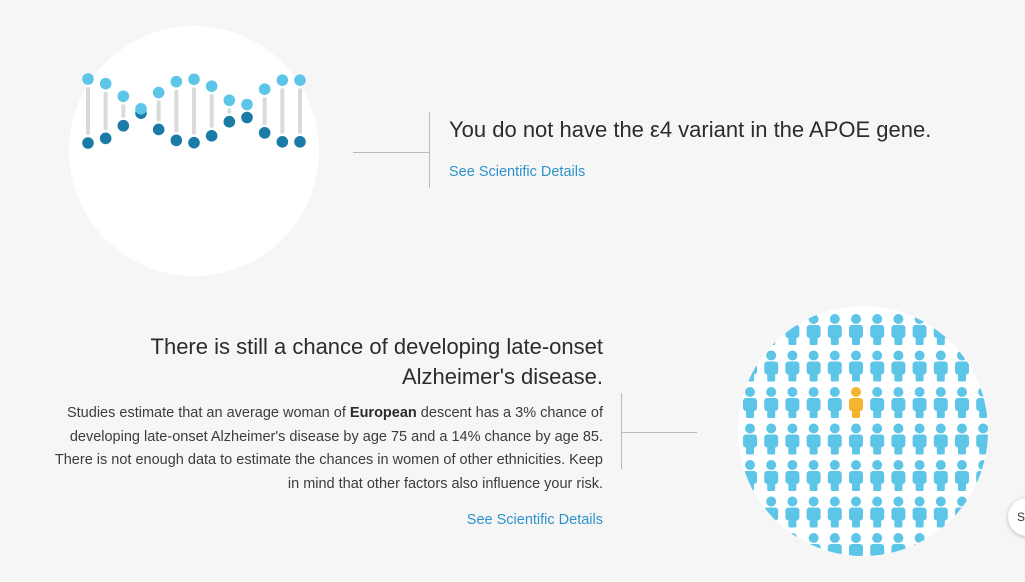 This screenshot has width=1025, height=582. What do you see at coordinates (391, 152) in the screenshot?
I see `connector-line` at bounding box center [391, 152].